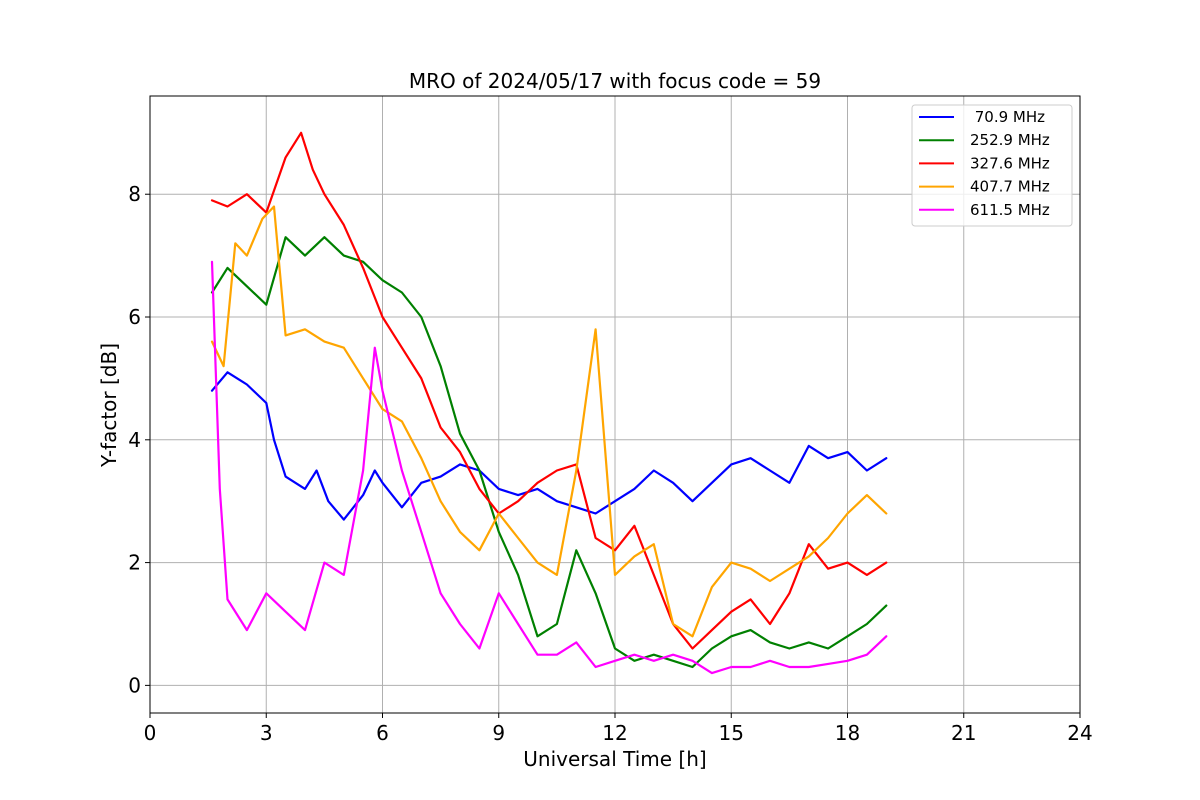  I want to click on y-tick-label: 0, so click(134, 685).